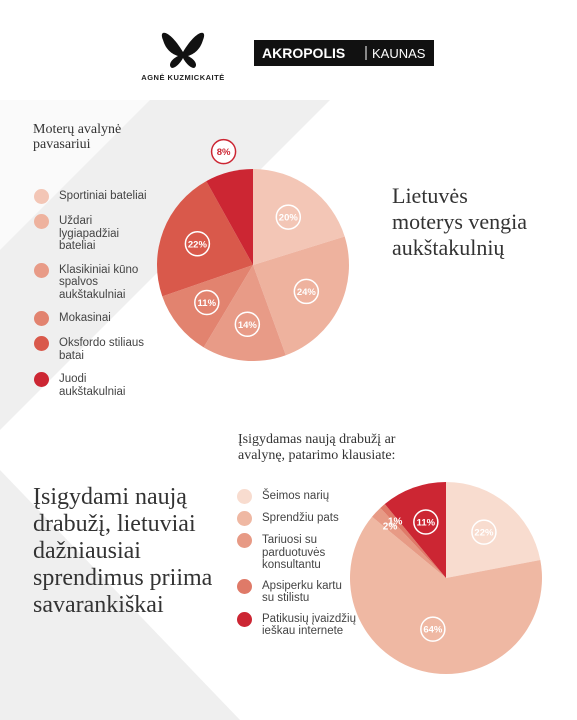 This screenshot has width=577, height=720. Describe the element at coordinates (77, 137) in the screenshot. I see `chart-title: Moterų avalynė pavasariui` at that location.